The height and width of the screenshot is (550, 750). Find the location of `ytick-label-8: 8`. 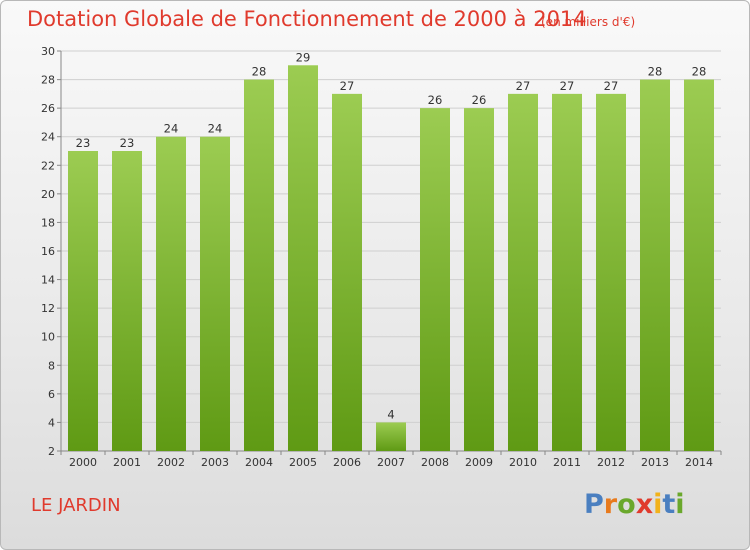

ytick-label-8: 8 is located at coordinates (51, 365).